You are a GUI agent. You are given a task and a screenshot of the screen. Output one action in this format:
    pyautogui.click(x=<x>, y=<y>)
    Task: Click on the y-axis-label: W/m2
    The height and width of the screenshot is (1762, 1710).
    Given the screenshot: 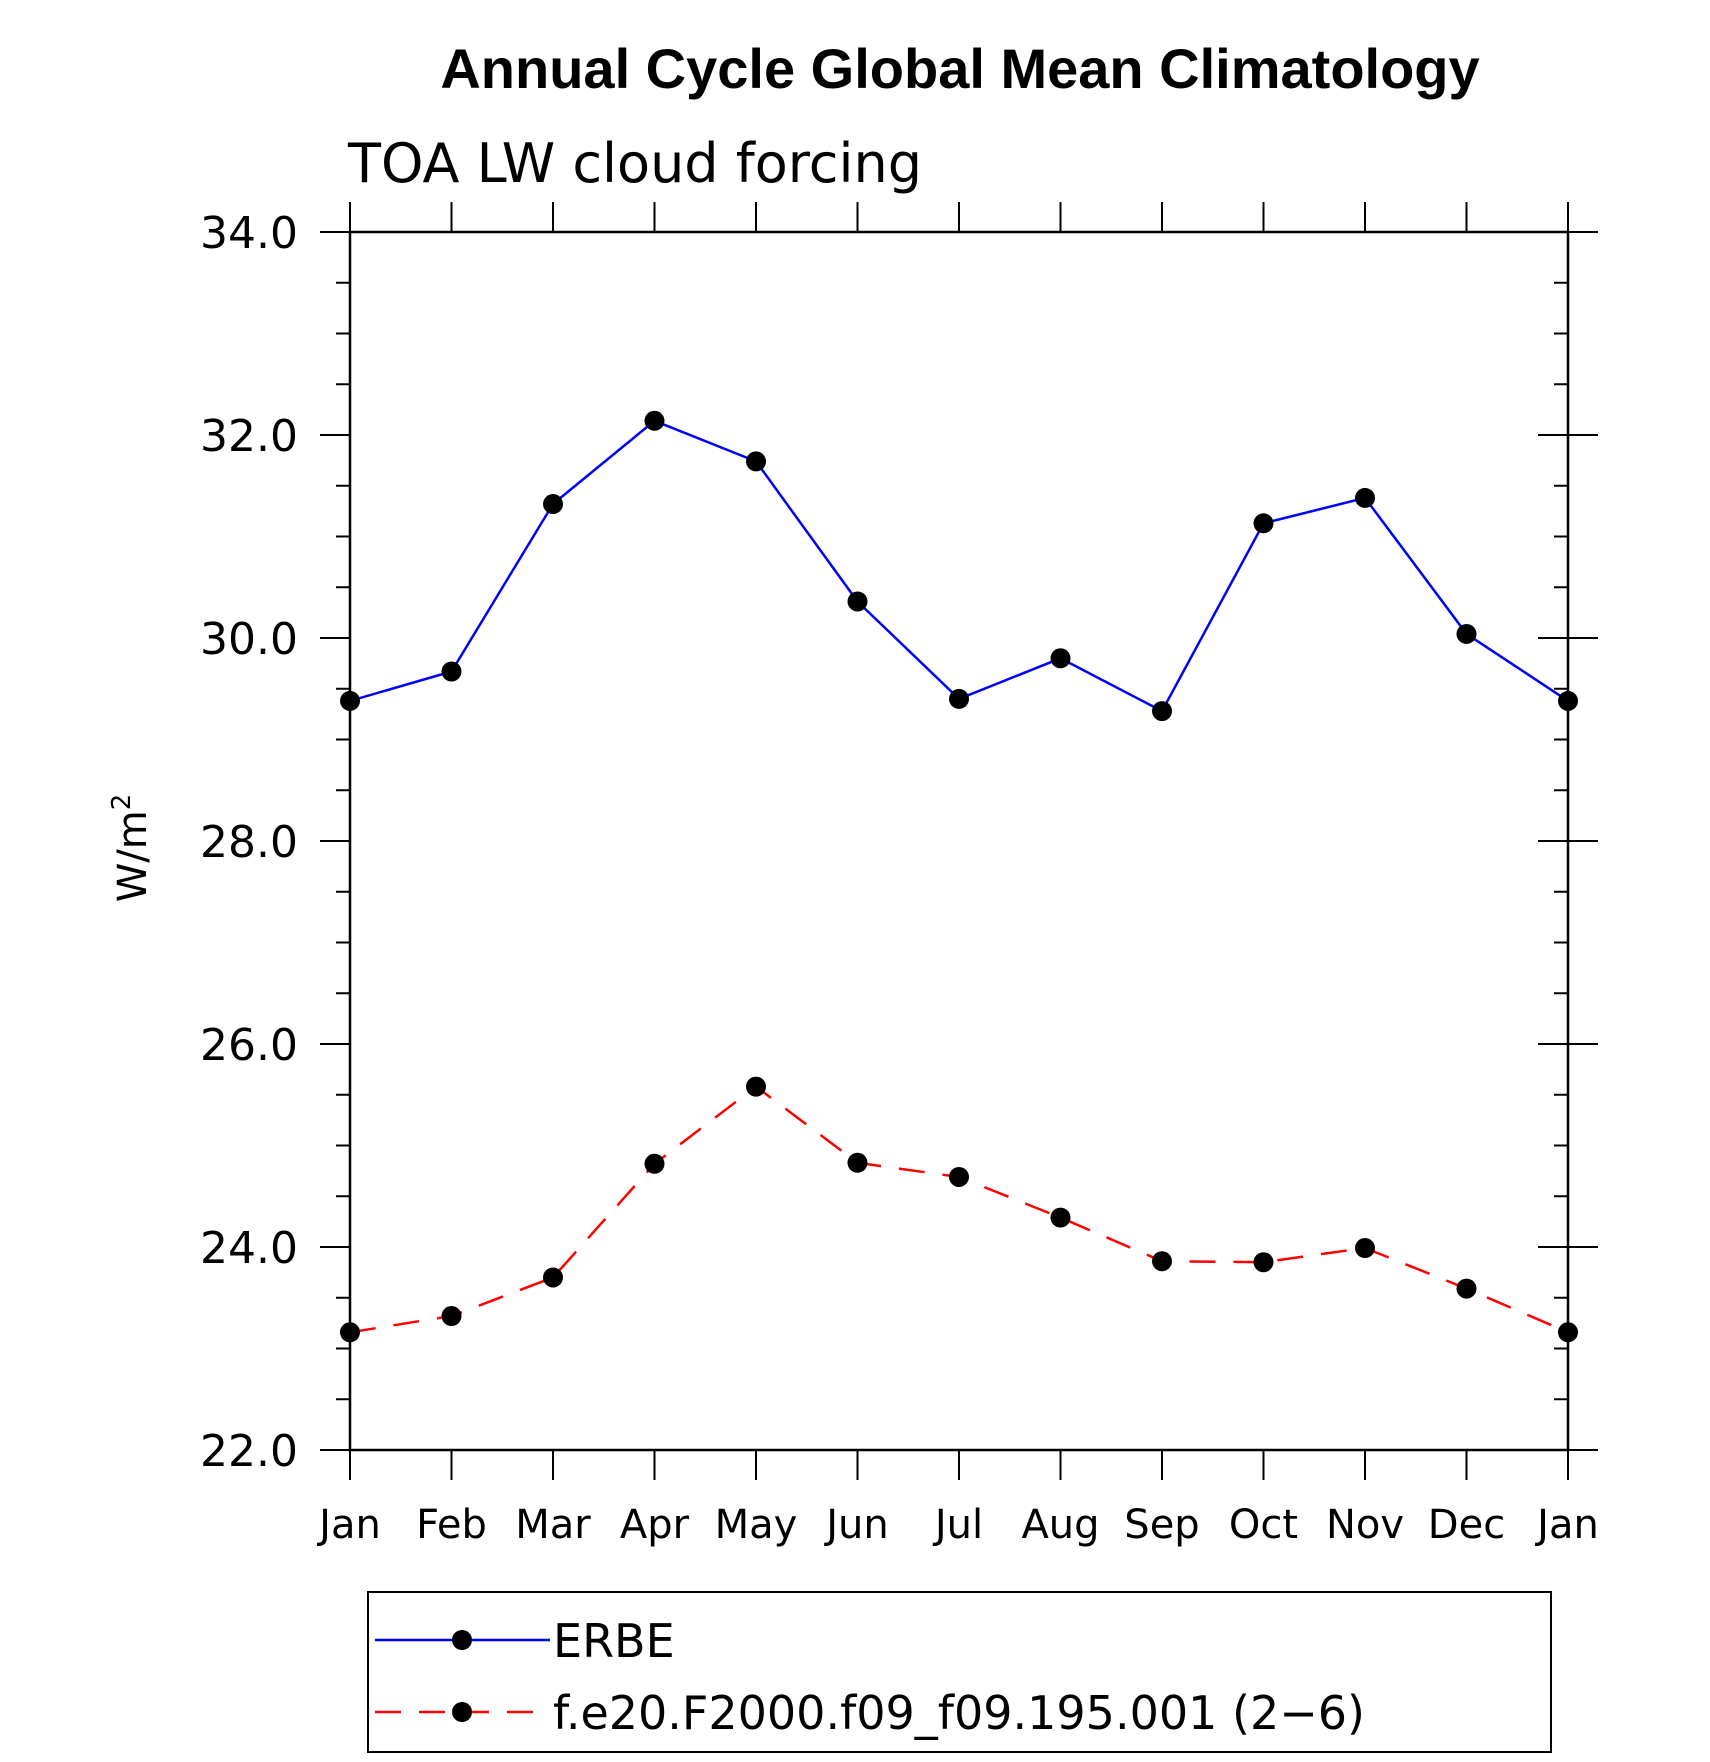 What is the action you would take?
    pyautogui.click(x=131, y=848)
    